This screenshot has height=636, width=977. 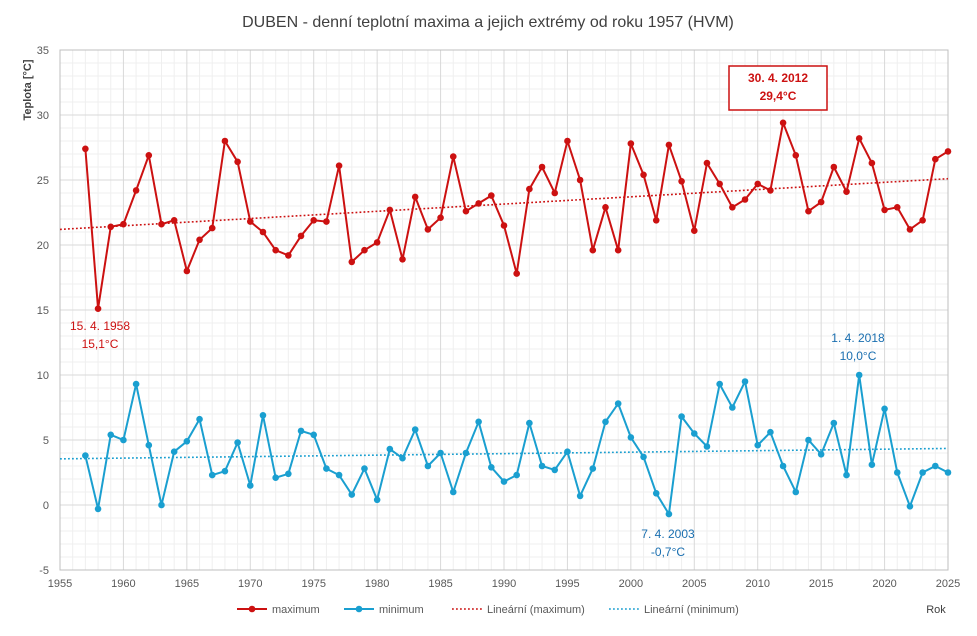 What do you see at coordinates (778, 88) in the screenshot?
I see `annotation-box` at bounding box center [778, 88].